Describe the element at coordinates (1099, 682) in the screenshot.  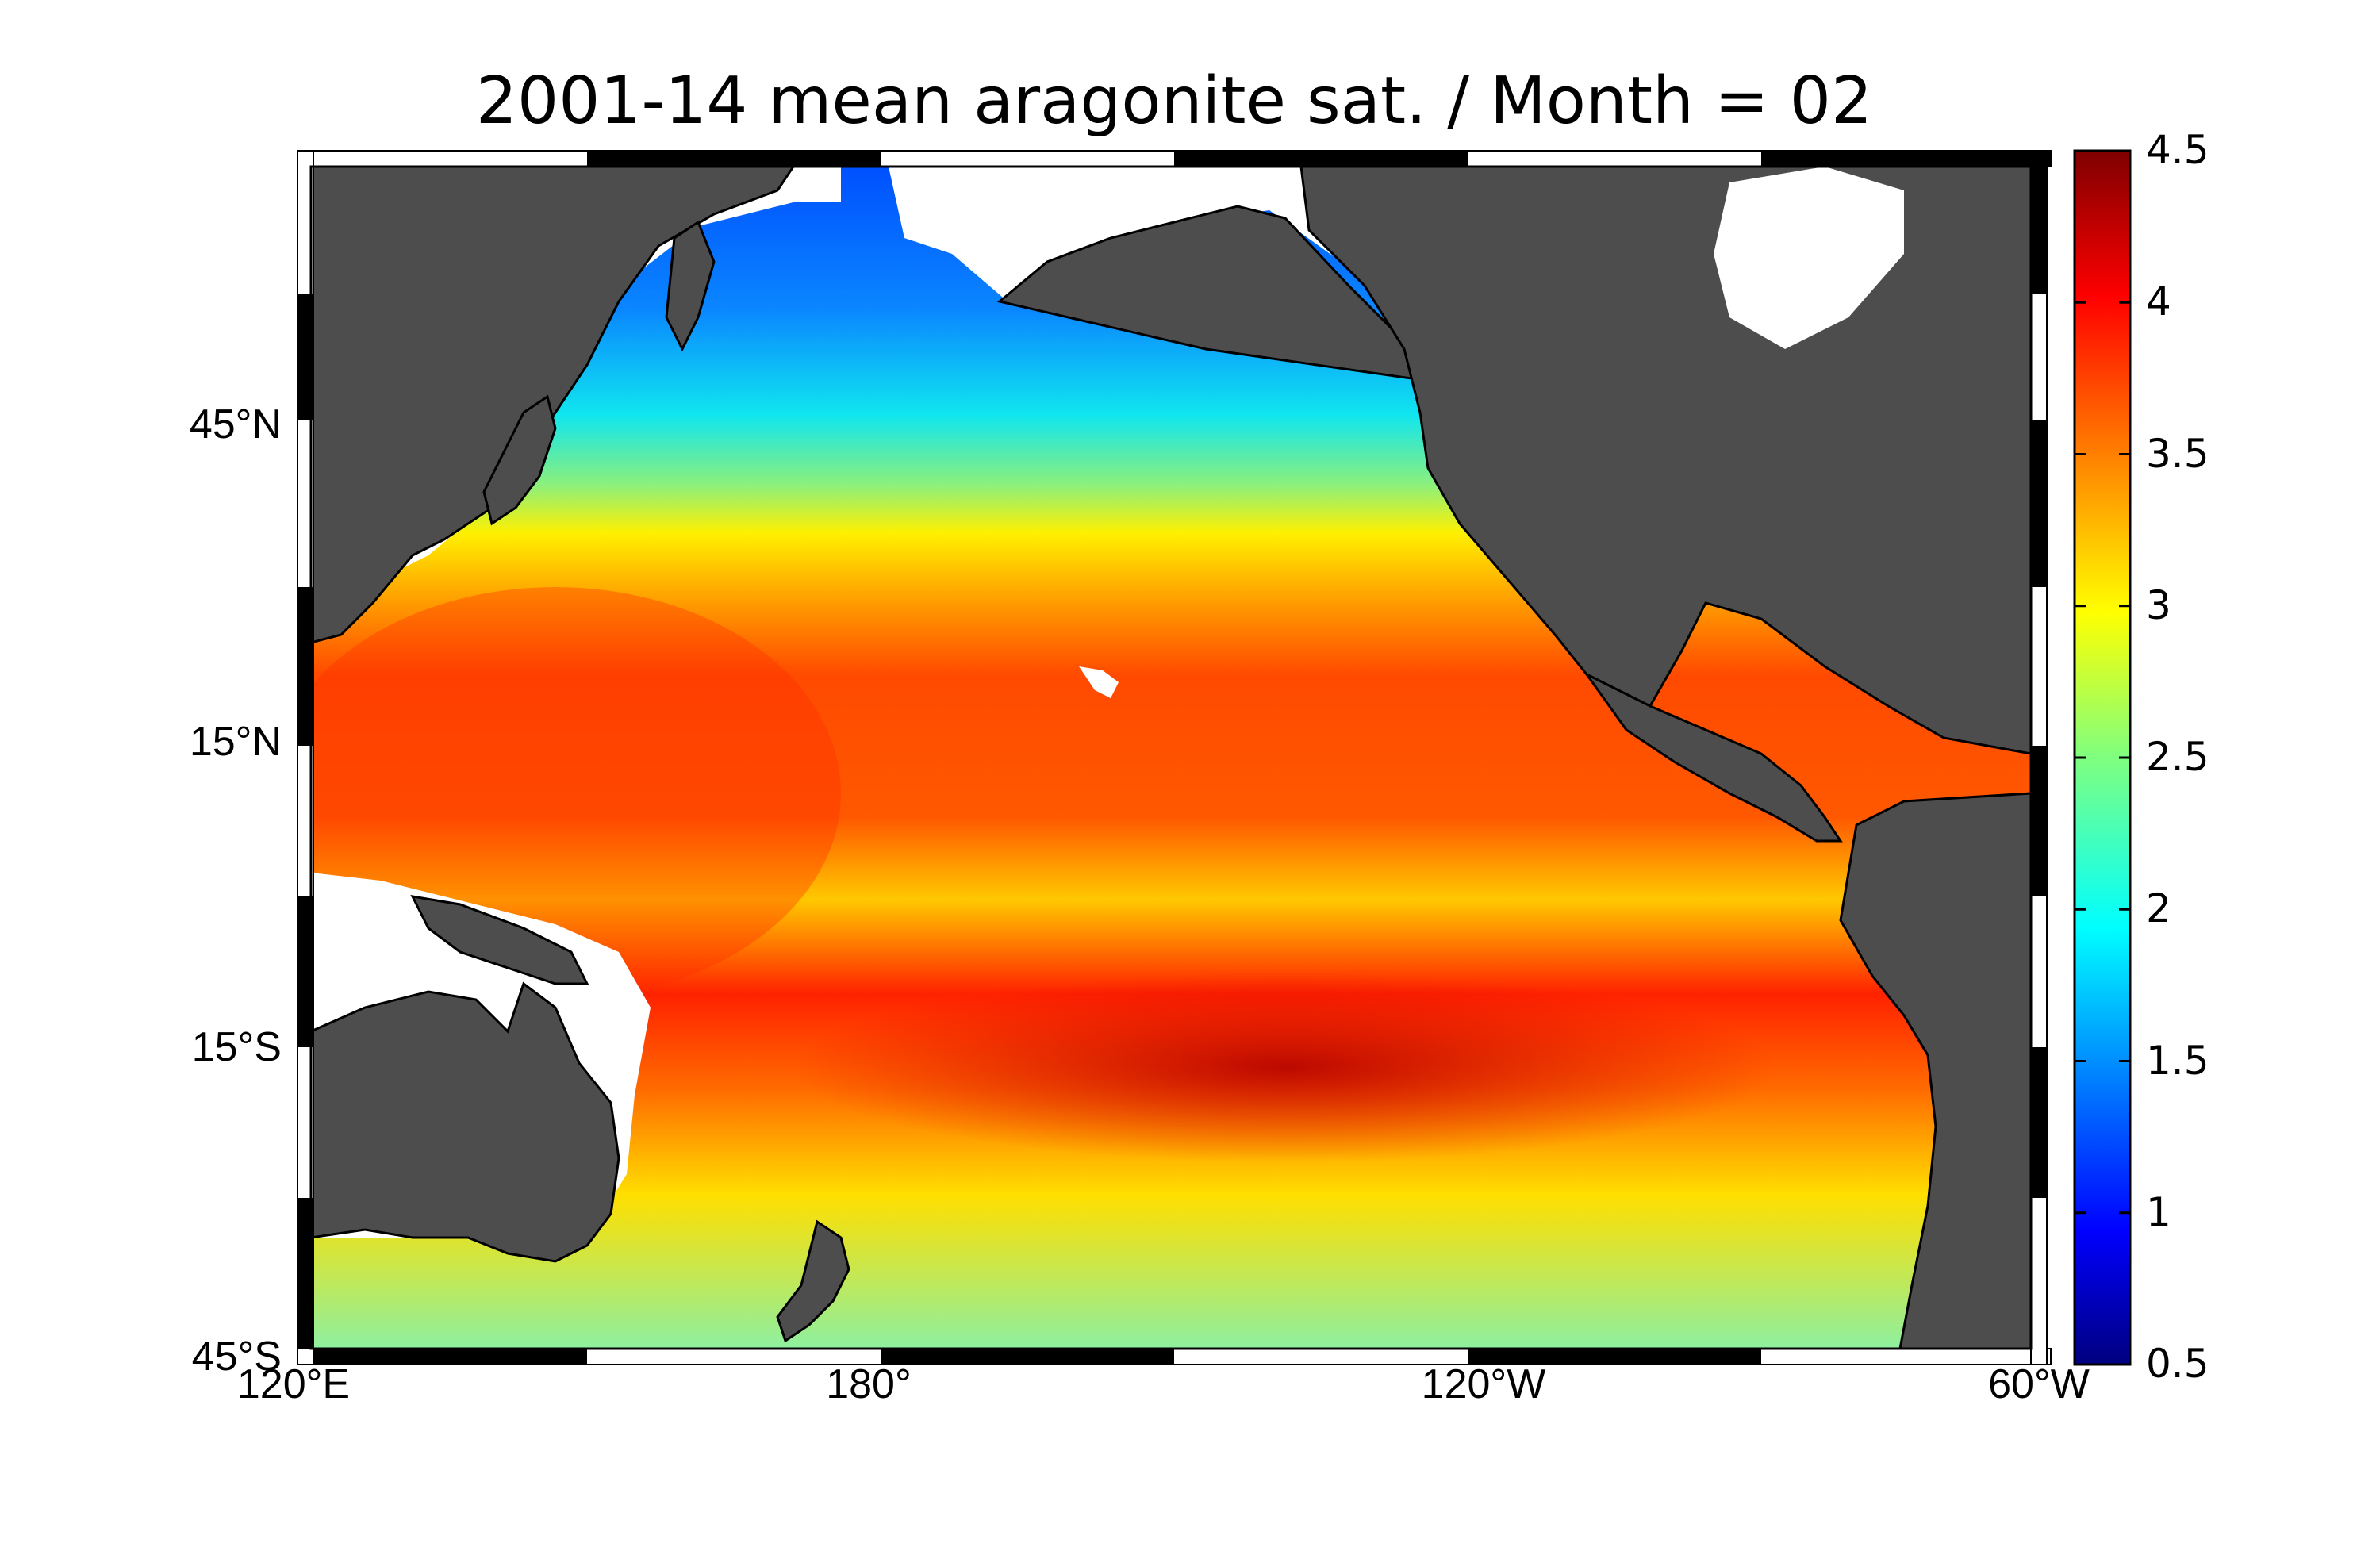
I see `land-hawaii` at that location.